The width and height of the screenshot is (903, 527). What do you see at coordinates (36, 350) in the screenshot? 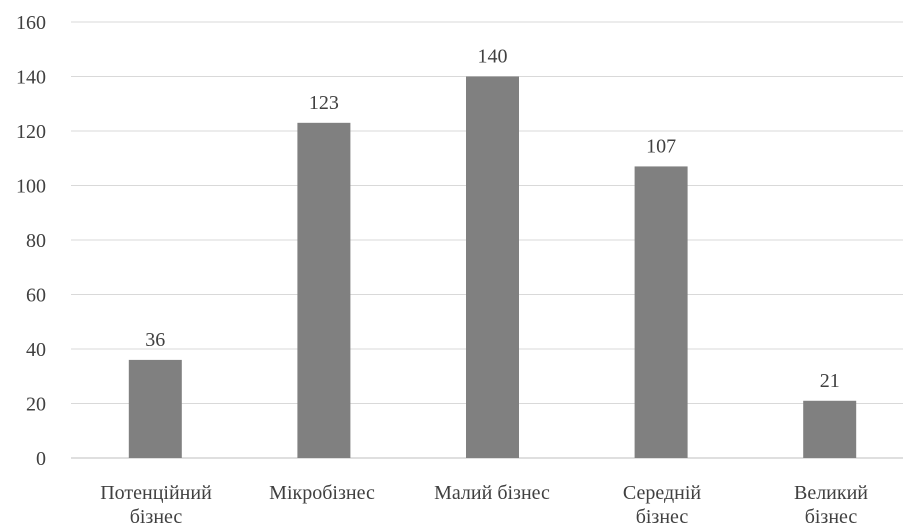
I see `y-tick-label: 40` at bounding box center [36, 350].